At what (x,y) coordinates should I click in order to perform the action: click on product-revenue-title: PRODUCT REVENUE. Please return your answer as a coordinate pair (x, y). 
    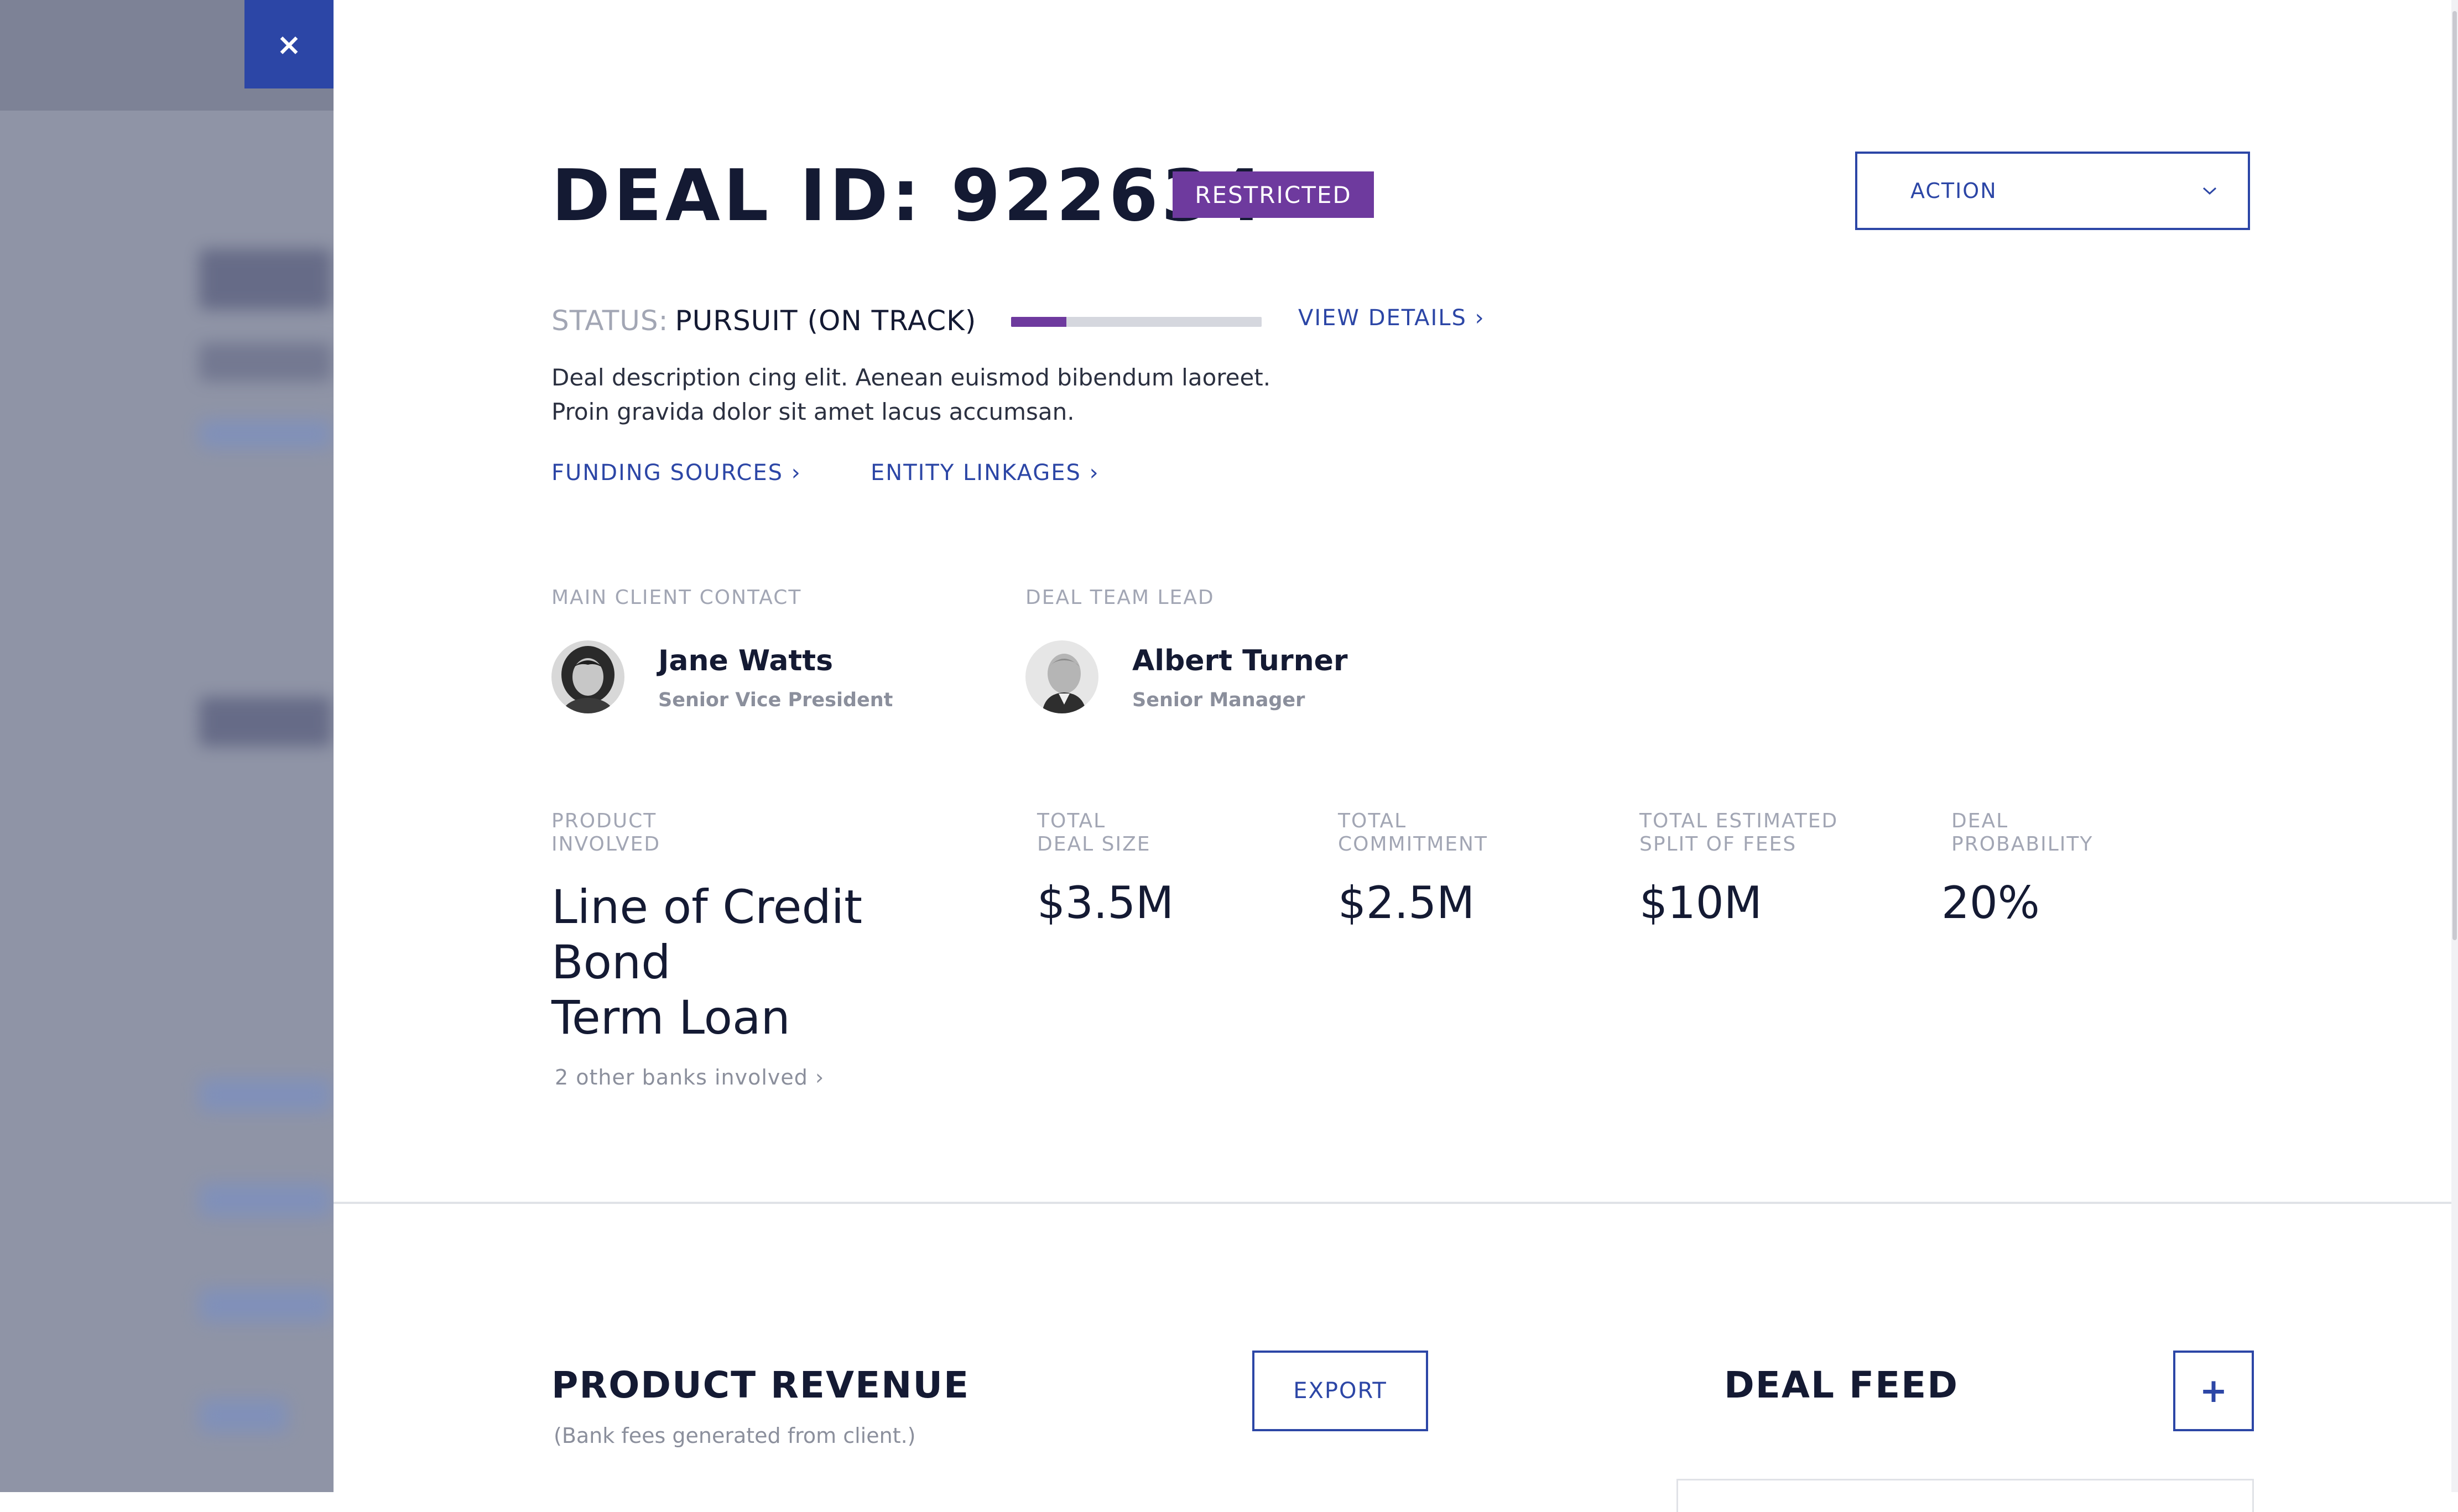
    Looking at the image, I should click on (760, 1385).